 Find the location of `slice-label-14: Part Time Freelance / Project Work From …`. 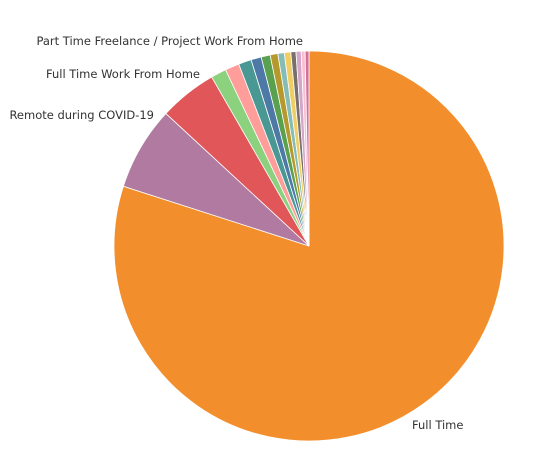

slice-label-14: Part Time Freelance / Project Work From … is located at coordinates (169, 41).